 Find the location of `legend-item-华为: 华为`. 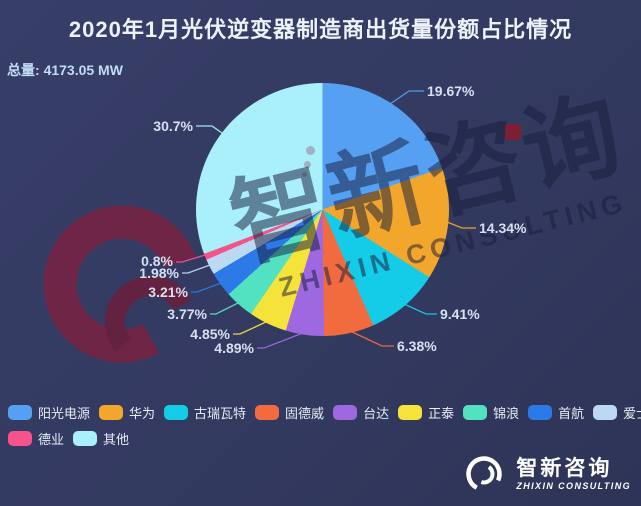

legend-item-华为: 华为 is located at coordinates (127, 412).